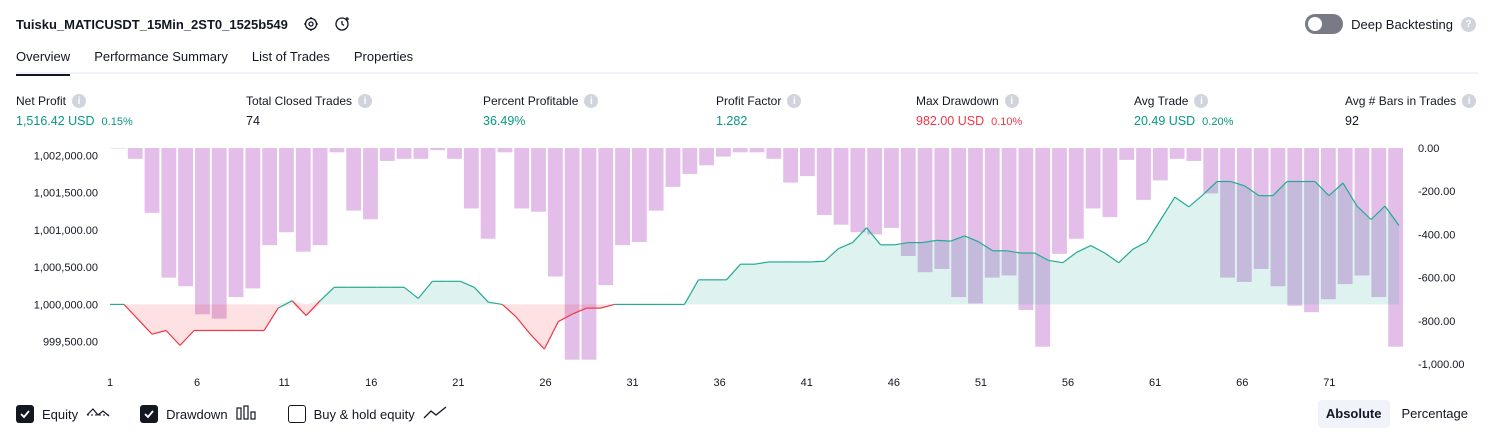 This screenshot has width=1494, height=438. I want to click on metric-avg-bars-in-trades: Avg # Bars in Trades i 92, so click(1411, 111).